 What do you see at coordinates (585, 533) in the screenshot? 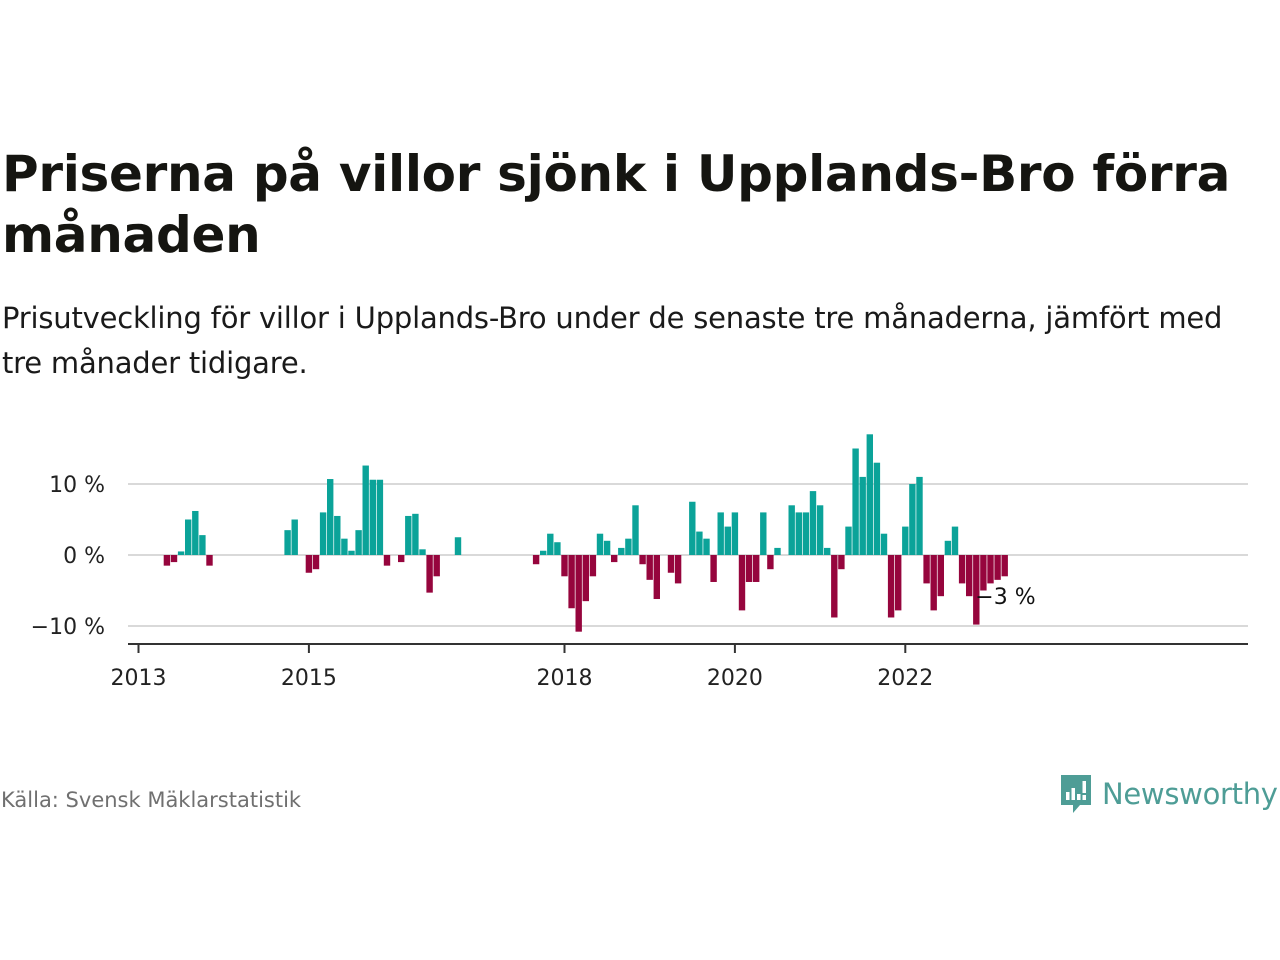
I see `bars` at bounding box center [585, 533].